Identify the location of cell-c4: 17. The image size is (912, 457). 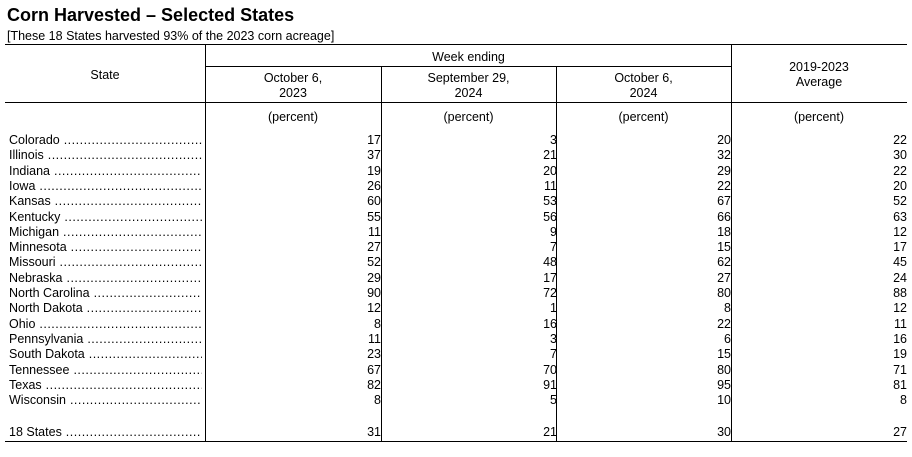
(900, 247).